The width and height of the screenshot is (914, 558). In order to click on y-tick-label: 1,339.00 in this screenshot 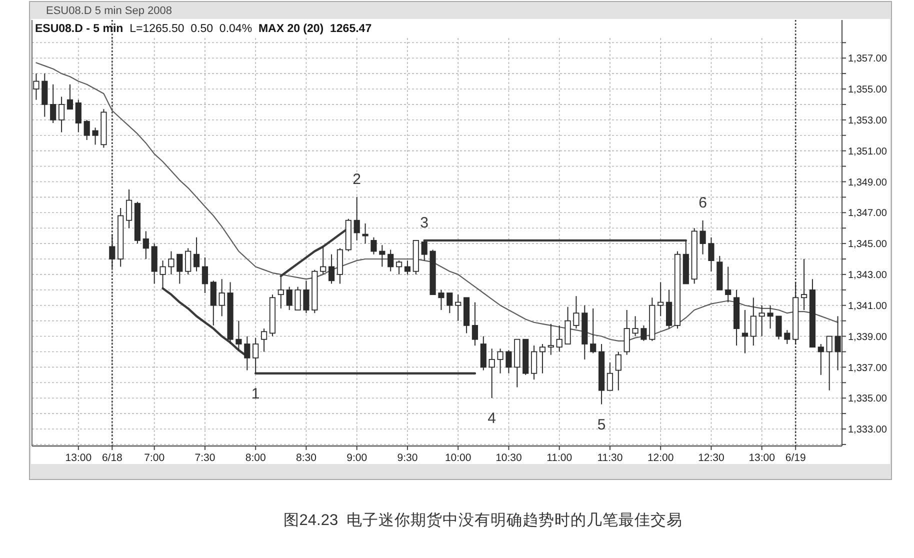, I will do `click(868, 337)`.